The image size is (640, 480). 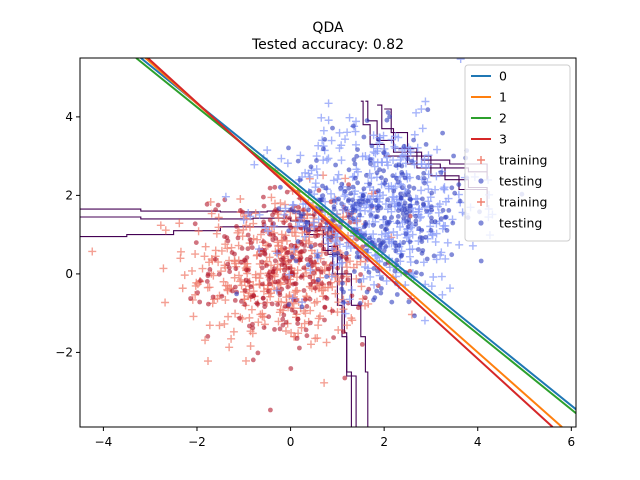 What do you see at coordinates (481, 160) in the screenshot?
I see `legend-plus-swatch` at bounding box center [481, 160].